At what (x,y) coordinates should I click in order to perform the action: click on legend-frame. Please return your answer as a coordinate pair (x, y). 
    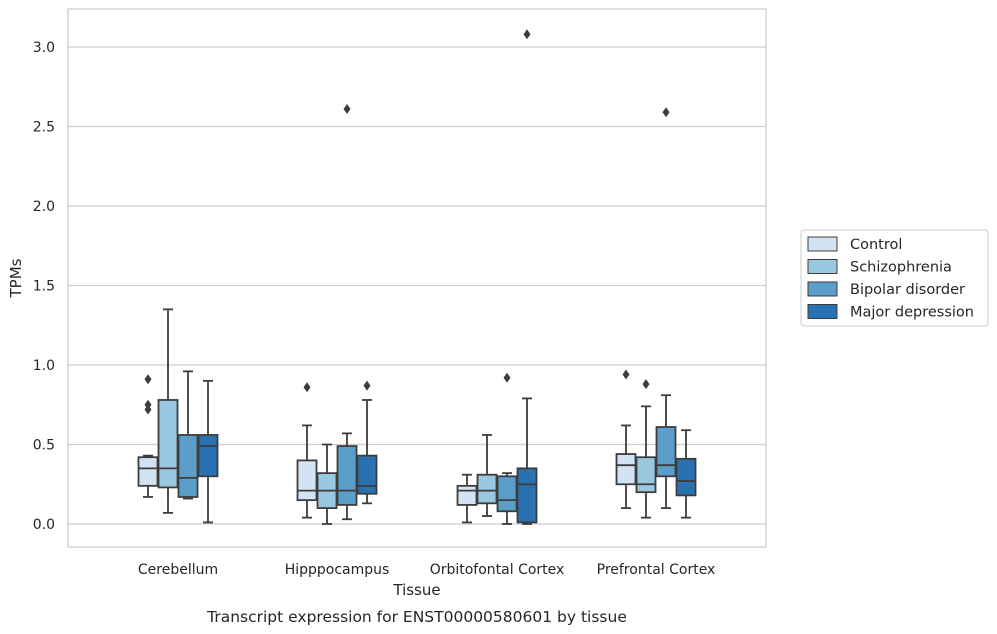
    Looking at the image, I should click on (894, 278).